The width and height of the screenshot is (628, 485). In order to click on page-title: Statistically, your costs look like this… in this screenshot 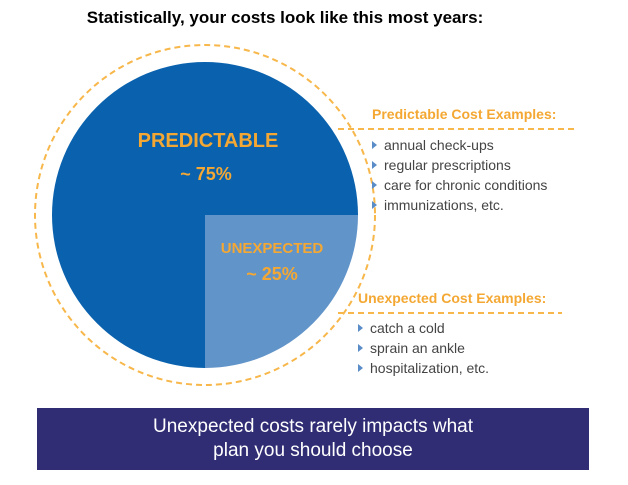, I will do `click(285, 17)`.